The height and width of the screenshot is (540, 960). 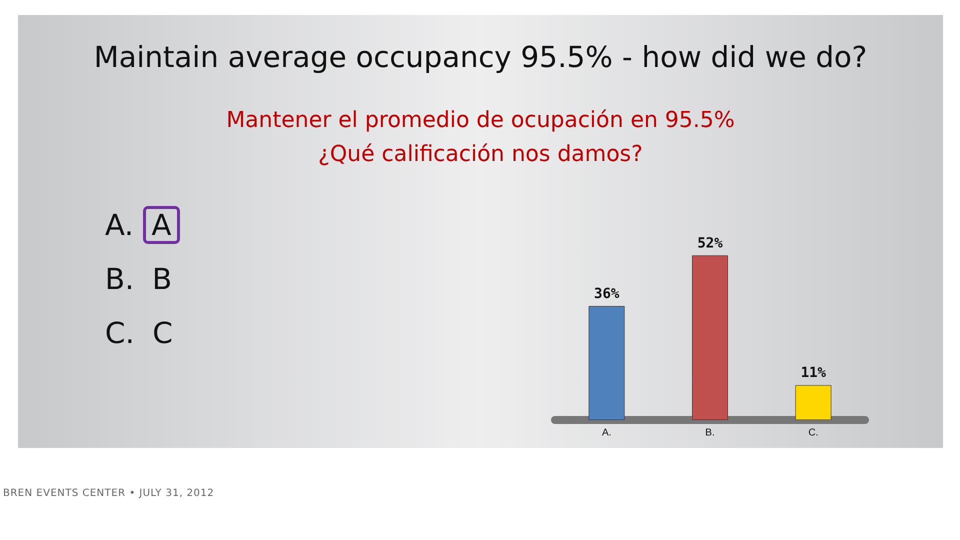 I want to click on data-label: 11%, so click(x=813, y=373).